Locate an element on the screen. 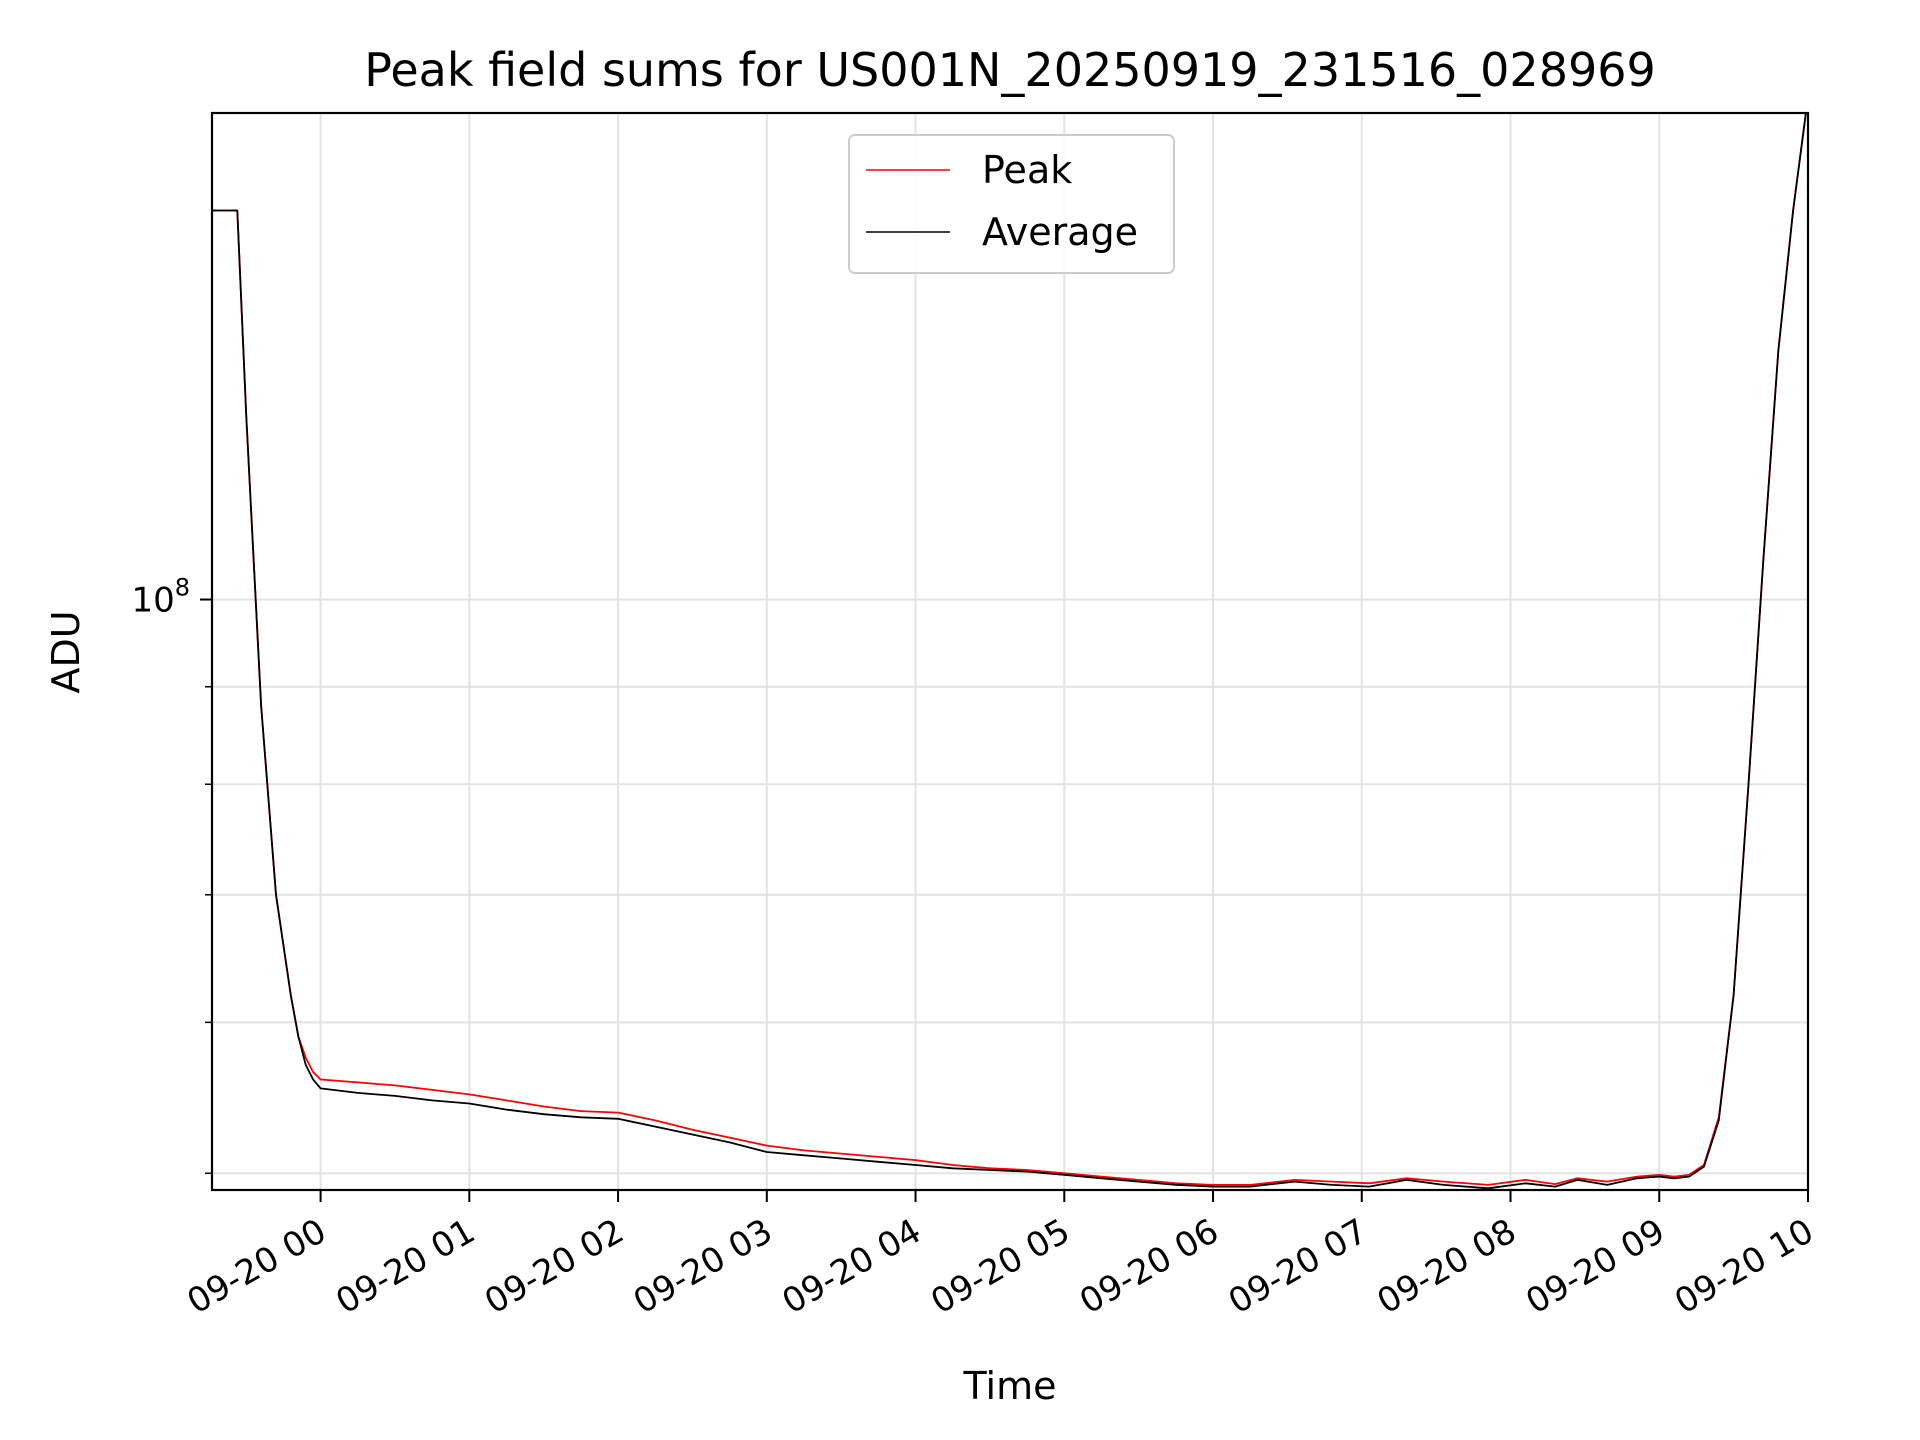  legend-average-label: Average is located at coordinates (1060, 232).